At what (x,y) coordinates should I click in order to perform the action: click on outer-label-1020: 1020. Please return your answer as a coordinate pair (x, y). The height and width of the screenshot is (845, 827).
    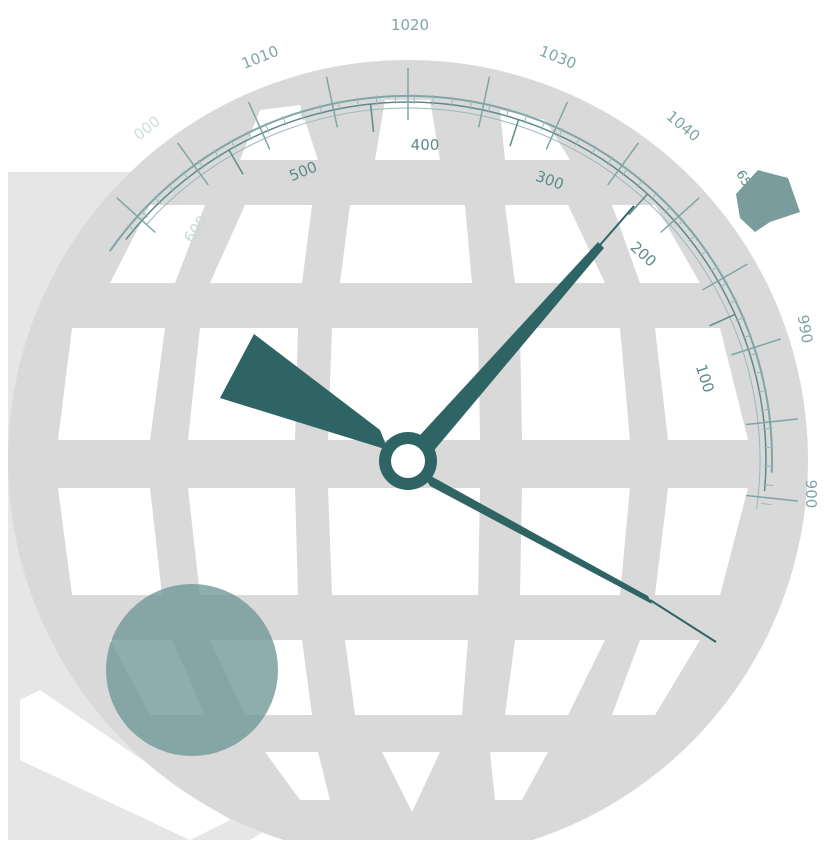
    Looking at the image, I should click on (410, 25).